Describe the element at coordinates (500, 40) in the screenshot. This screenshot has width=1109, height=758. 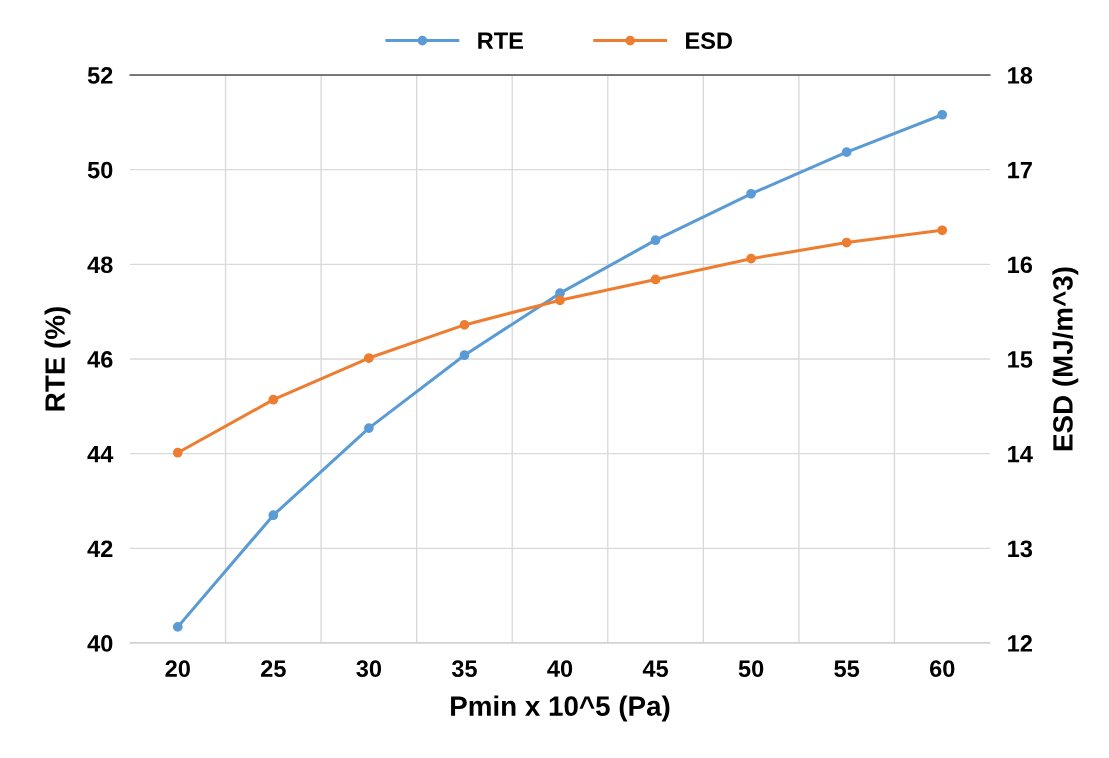
I see `legend-label: RTE` at that location.